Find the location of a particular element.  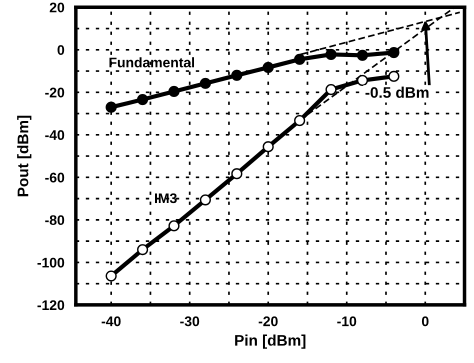

y-tick-label: -40 is located at coordinates (54, 135).